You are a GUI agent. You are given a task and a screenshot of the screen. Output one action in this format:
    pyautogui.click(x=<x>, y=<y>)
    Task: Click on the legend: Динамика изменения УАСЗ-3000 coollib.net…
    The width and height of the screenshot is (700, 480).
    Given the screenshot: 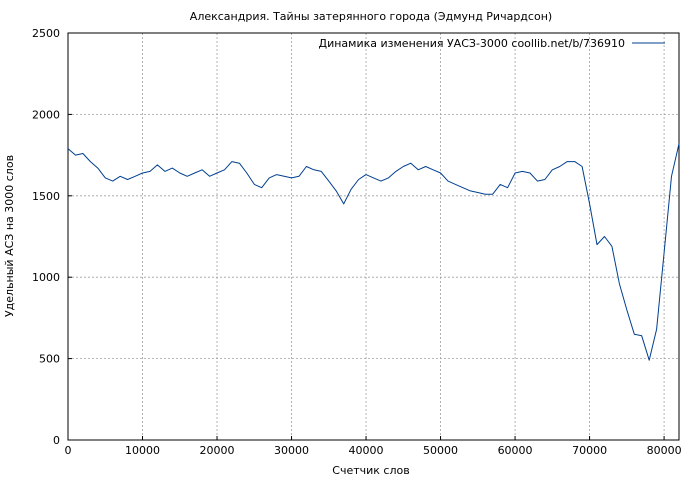 What is the action you would take?
    pyautogui.click(x=492, y=43)
    